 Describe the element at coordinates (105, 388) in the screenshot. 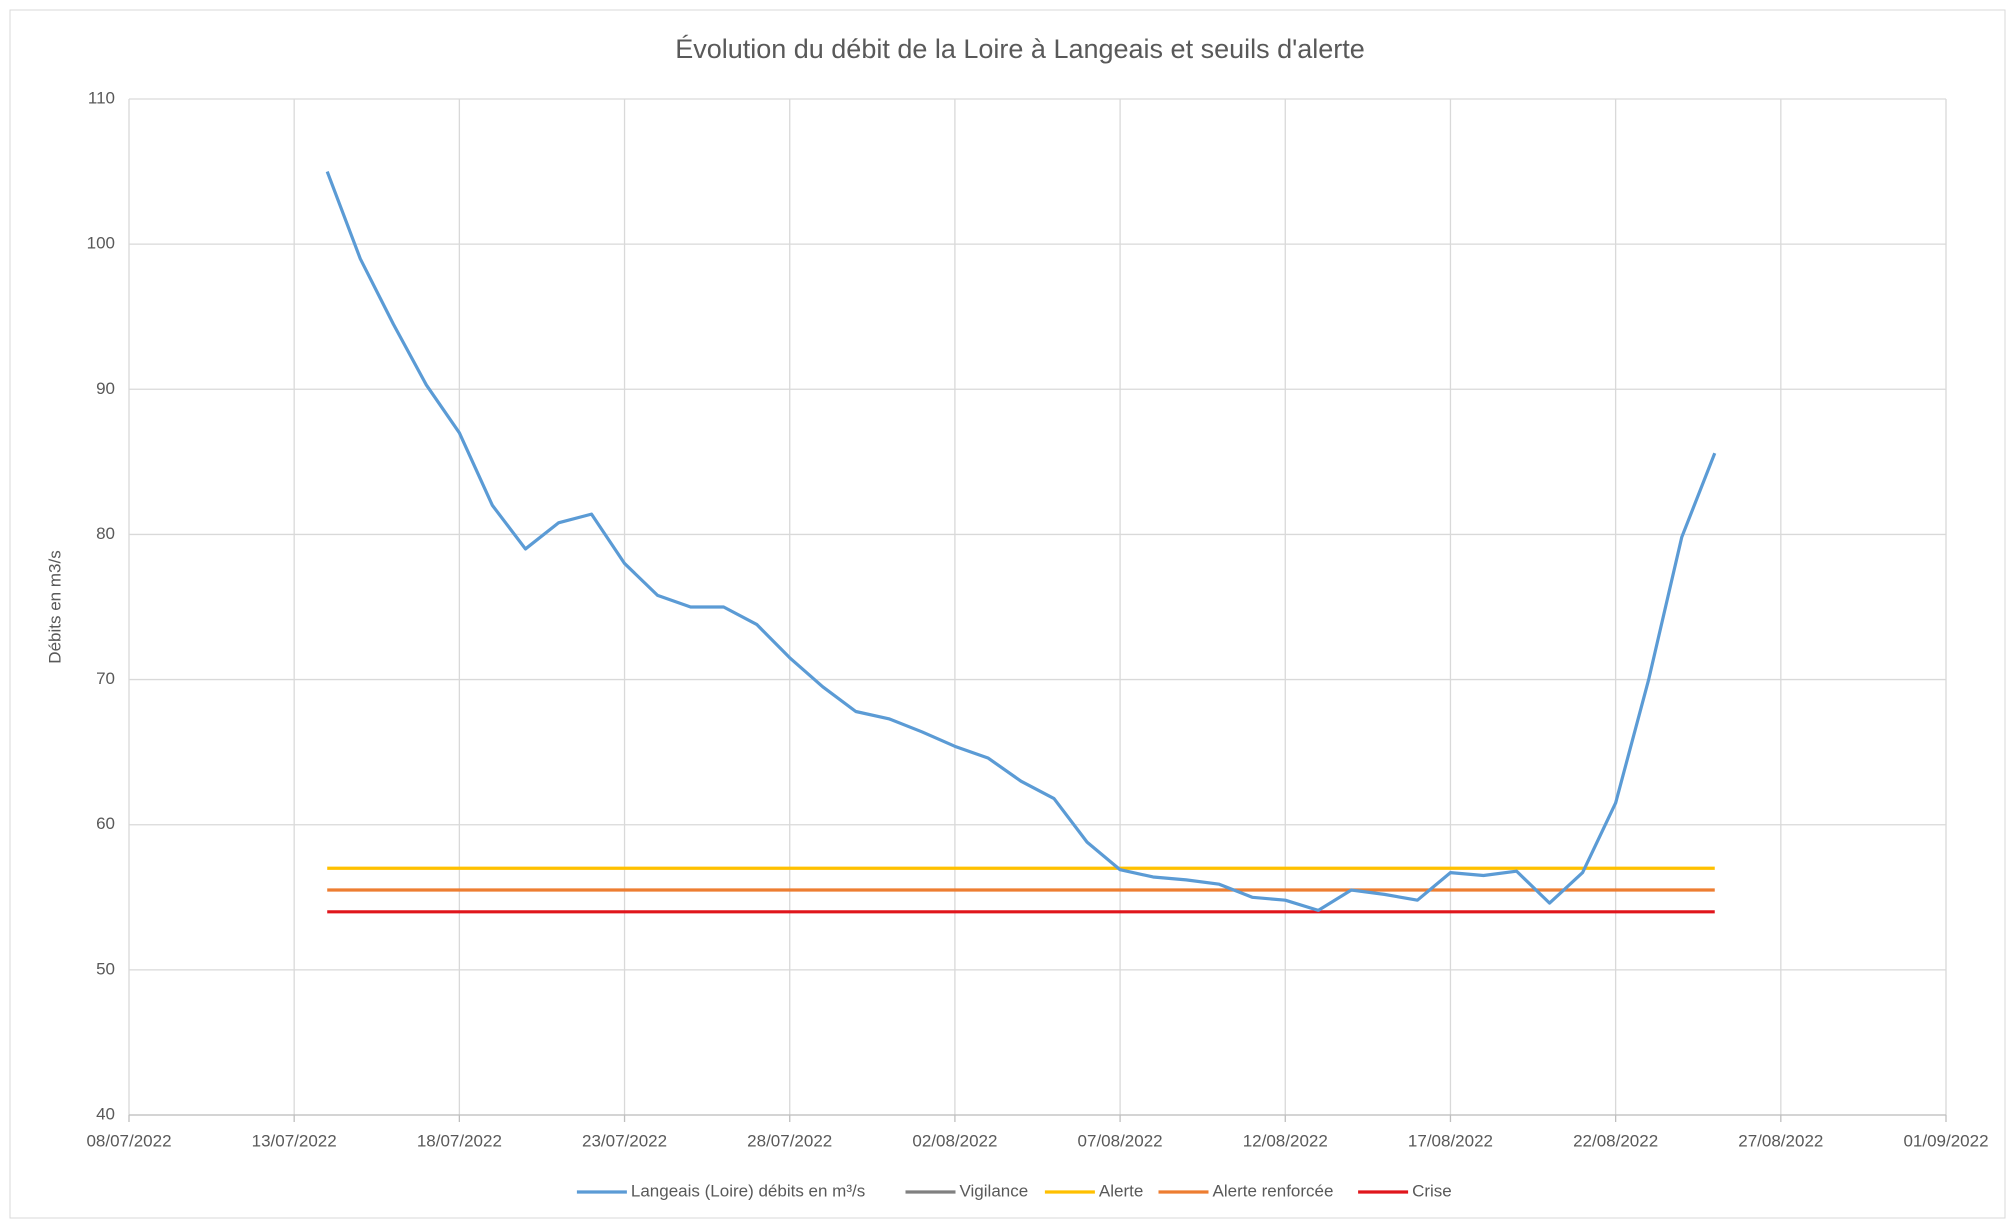

I see `y-tick-label: 90` at that location.